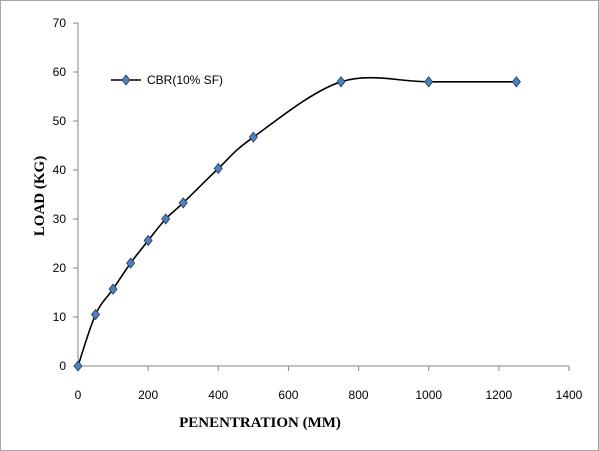 The width and height of the screenshot is (599, 451). What do you see at coordinates (60, 170) in the screenshot?
I see `y-tick-label: 40` at bounding box center [60, 170].